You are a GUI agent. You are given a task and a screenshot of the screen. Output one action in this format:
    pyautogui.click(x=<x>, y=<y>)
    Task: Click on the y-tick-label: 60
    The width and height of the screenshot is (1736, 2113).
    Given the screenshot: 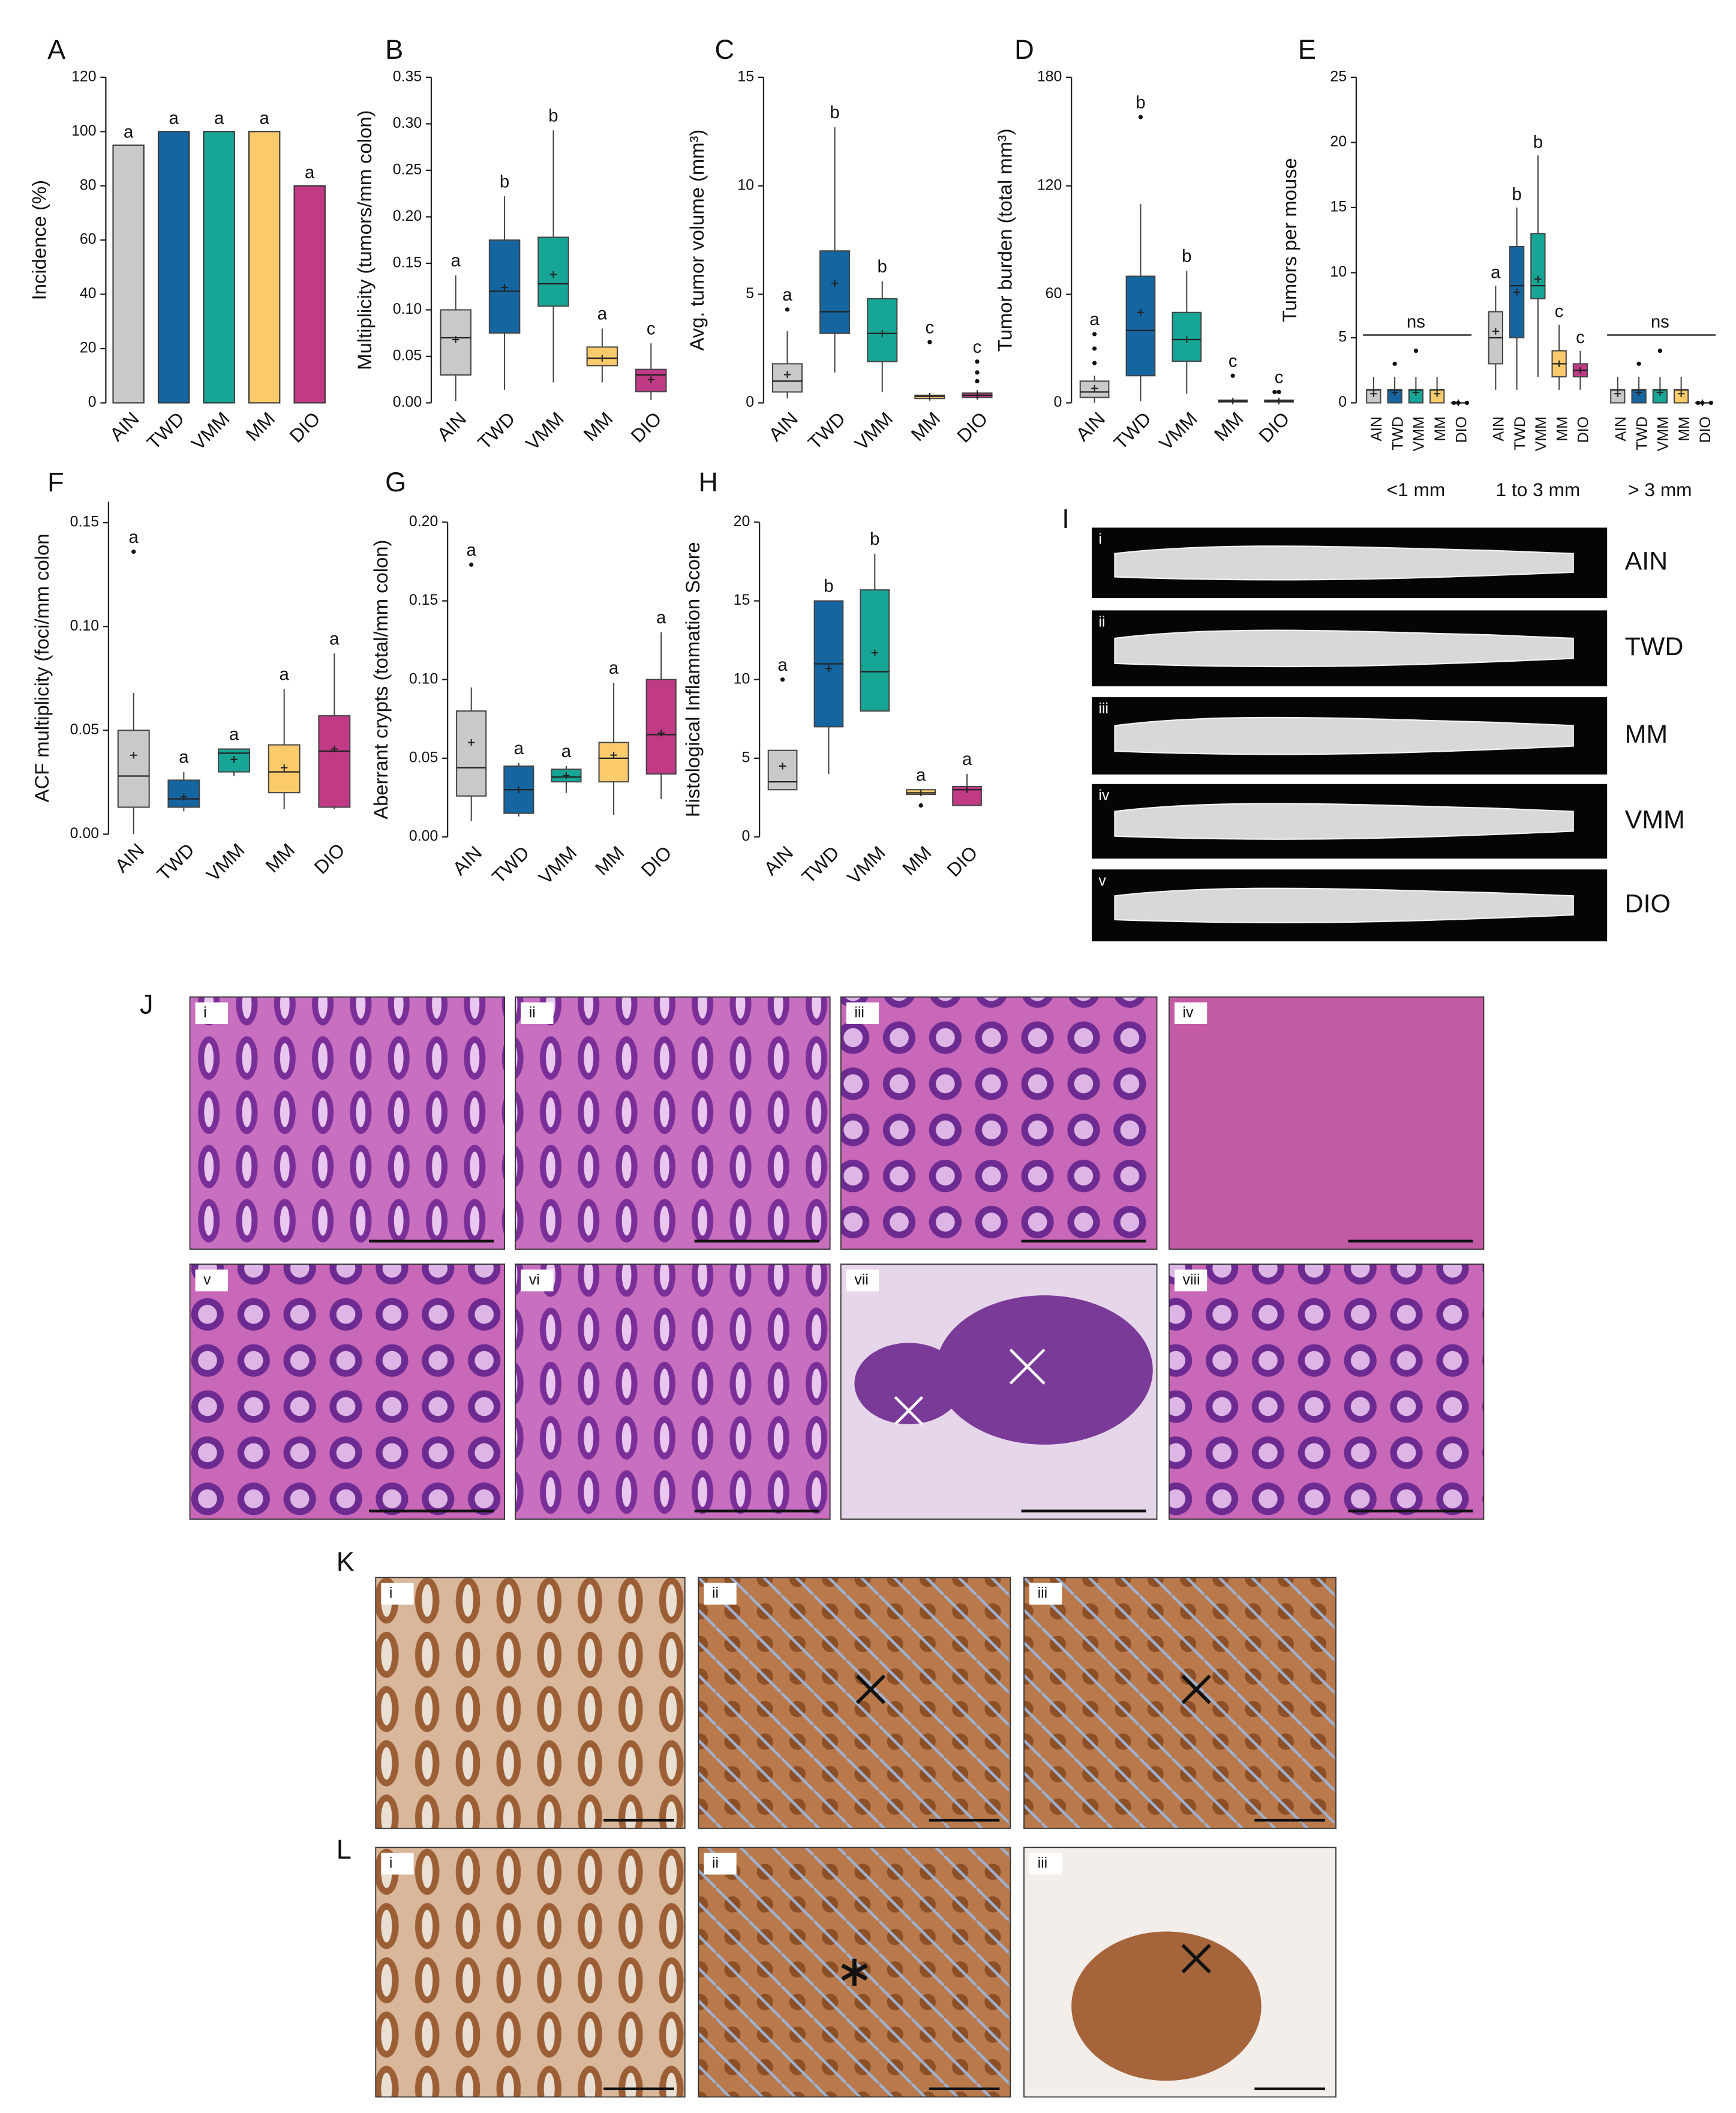 What is the action you would take?
    pyautogui.click(x=1054, y=293)
    